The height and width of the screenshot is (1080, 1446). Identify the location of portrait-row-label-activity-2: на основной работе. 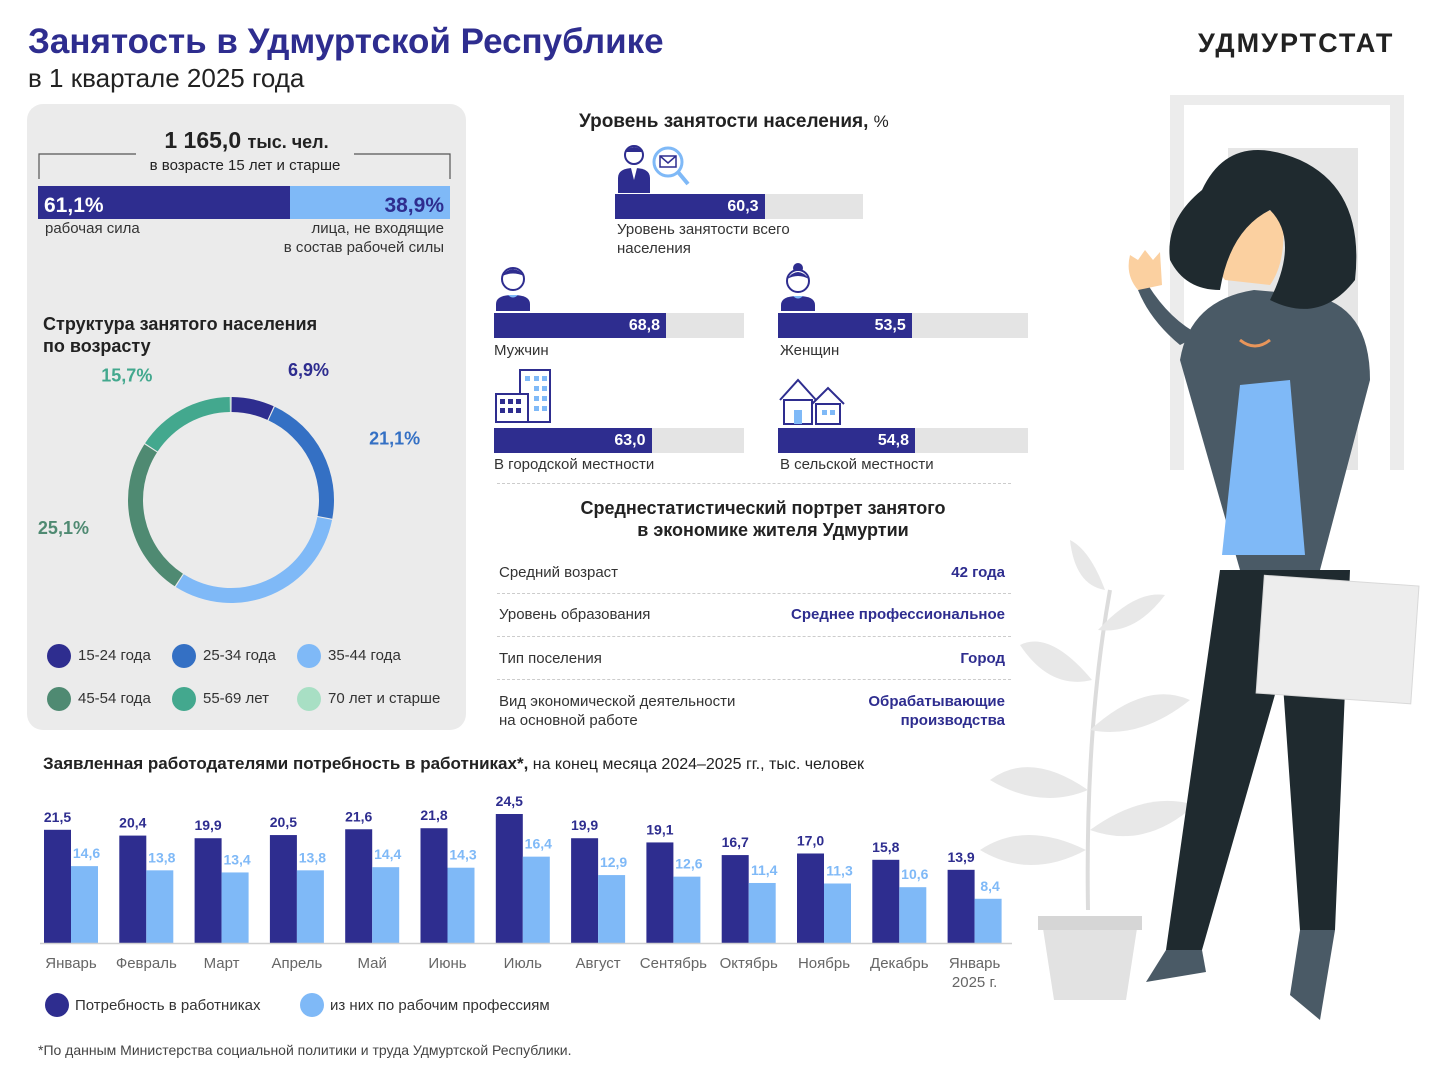
(568, 720).